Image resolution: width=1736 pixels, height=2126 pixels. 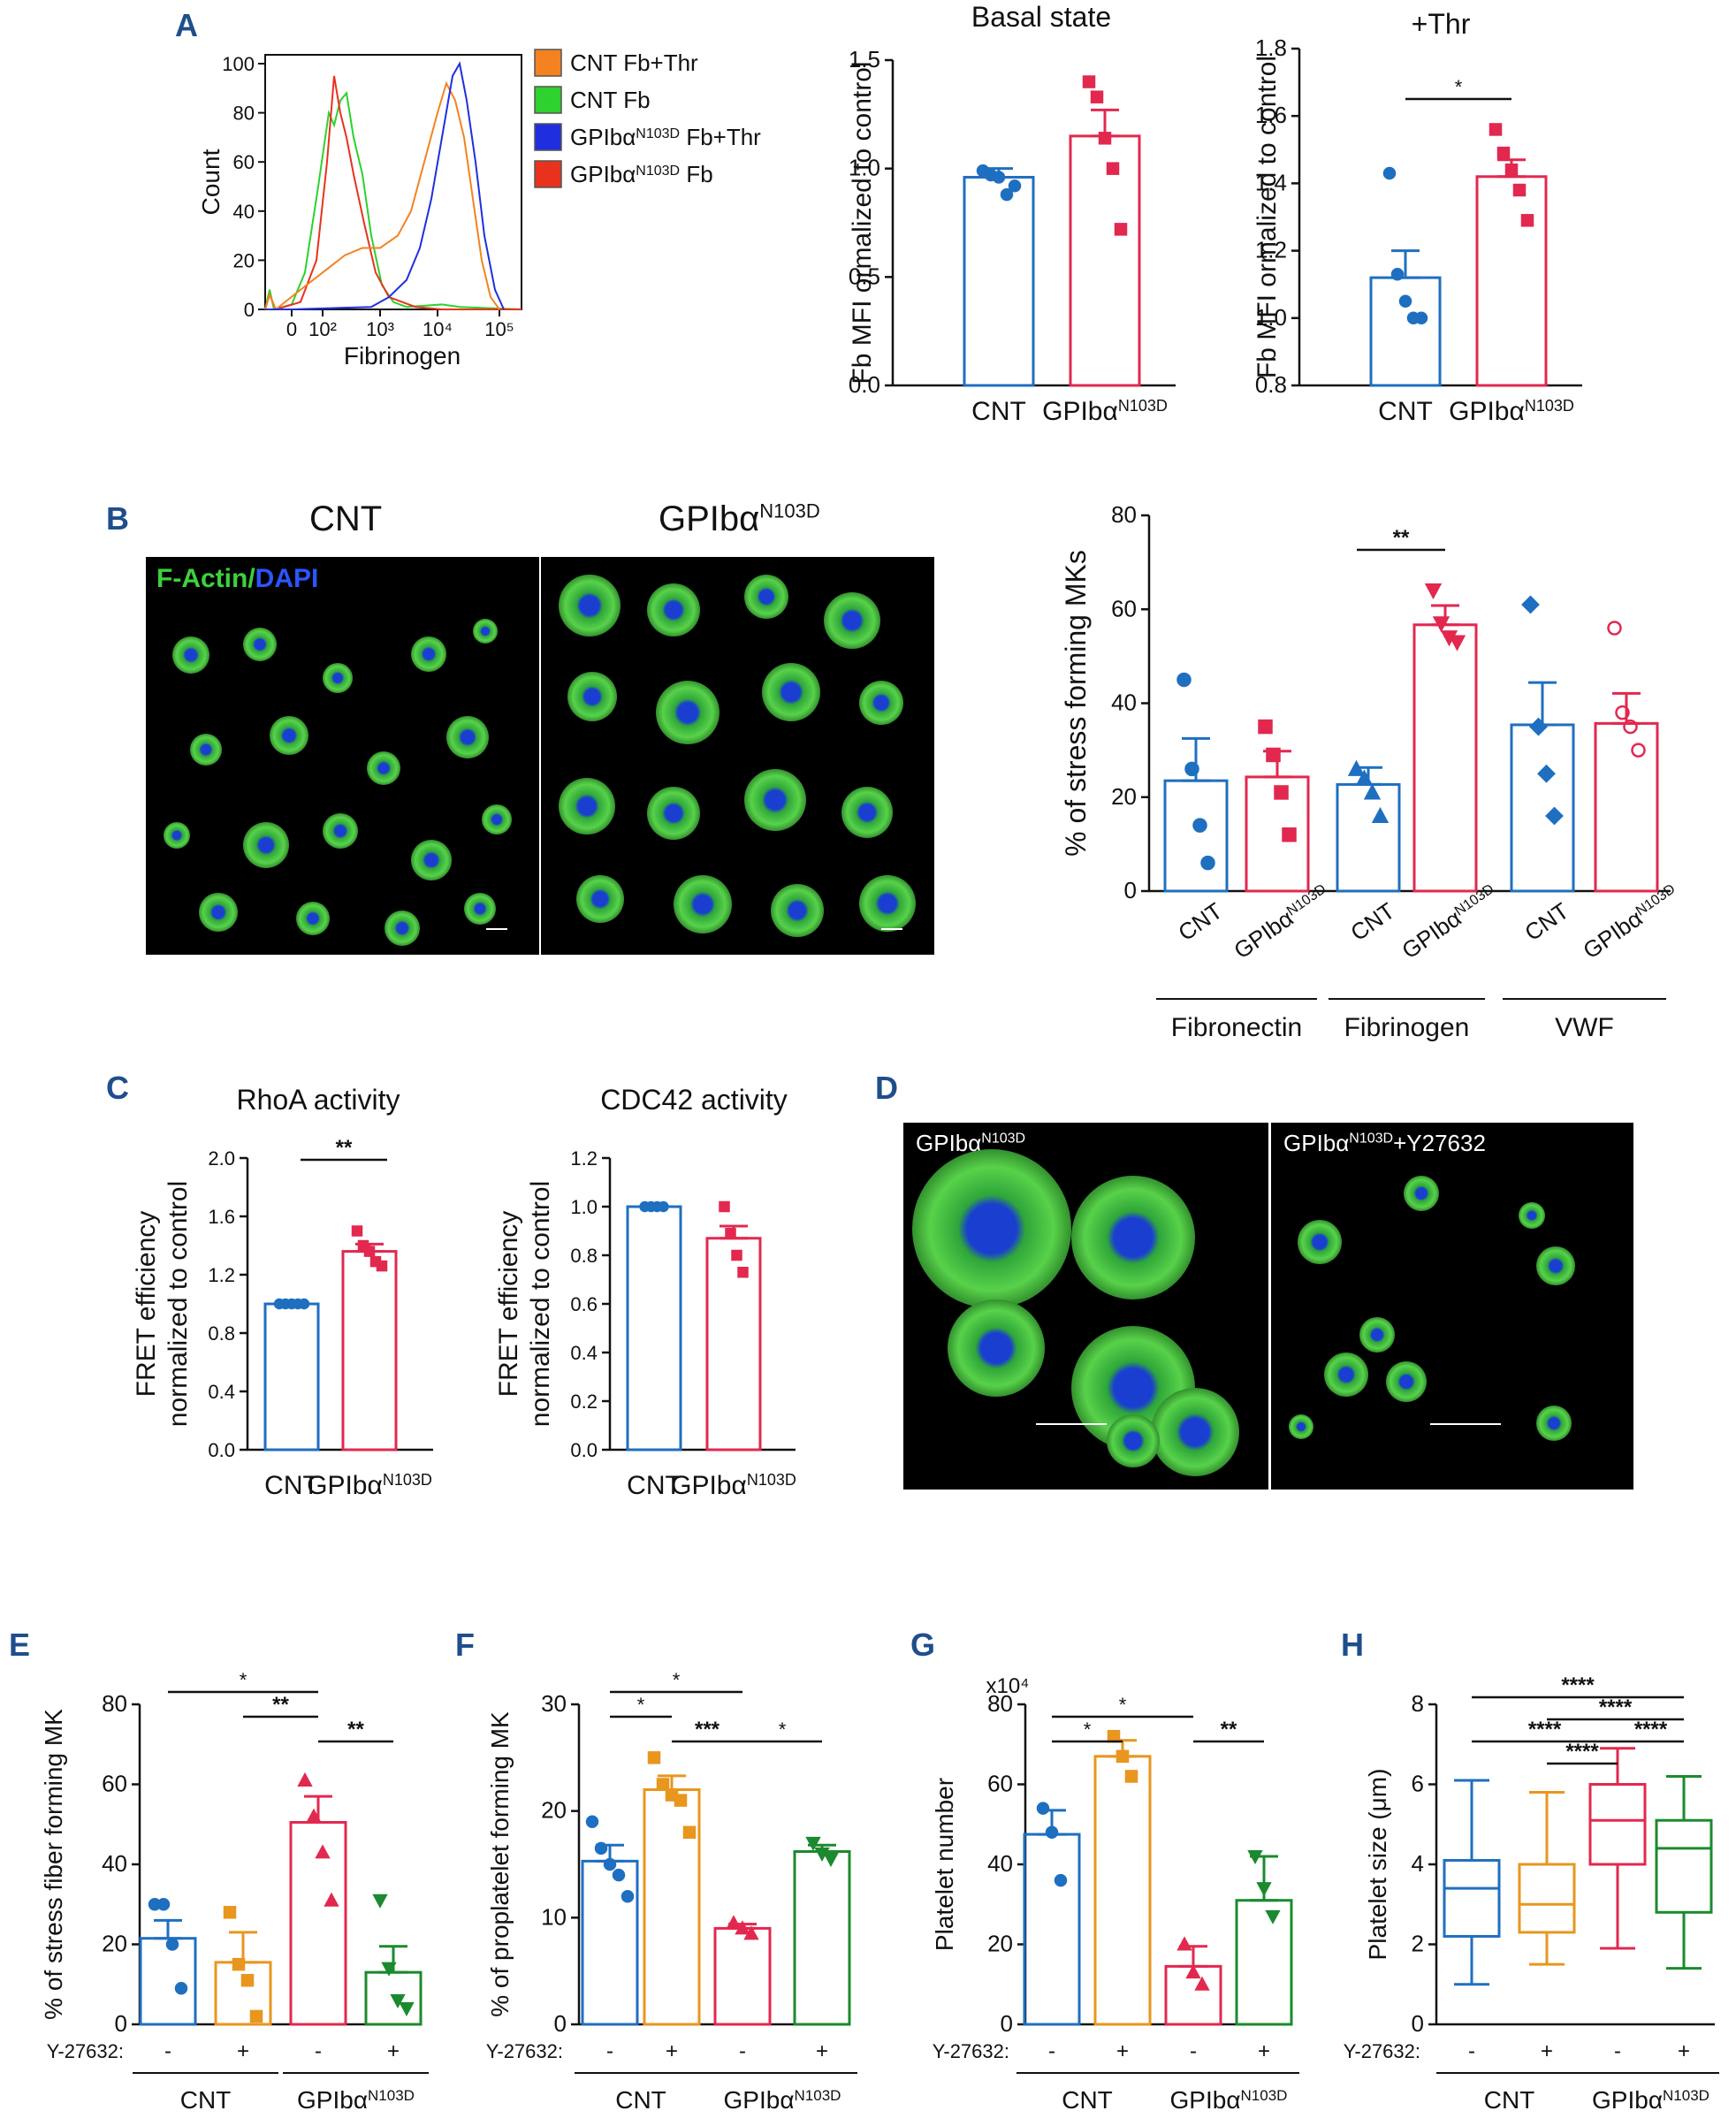 What do you see at coordinates (1405, 331) in the screenshot?
I see `A2-bar` at bounding box center [1405, 331].